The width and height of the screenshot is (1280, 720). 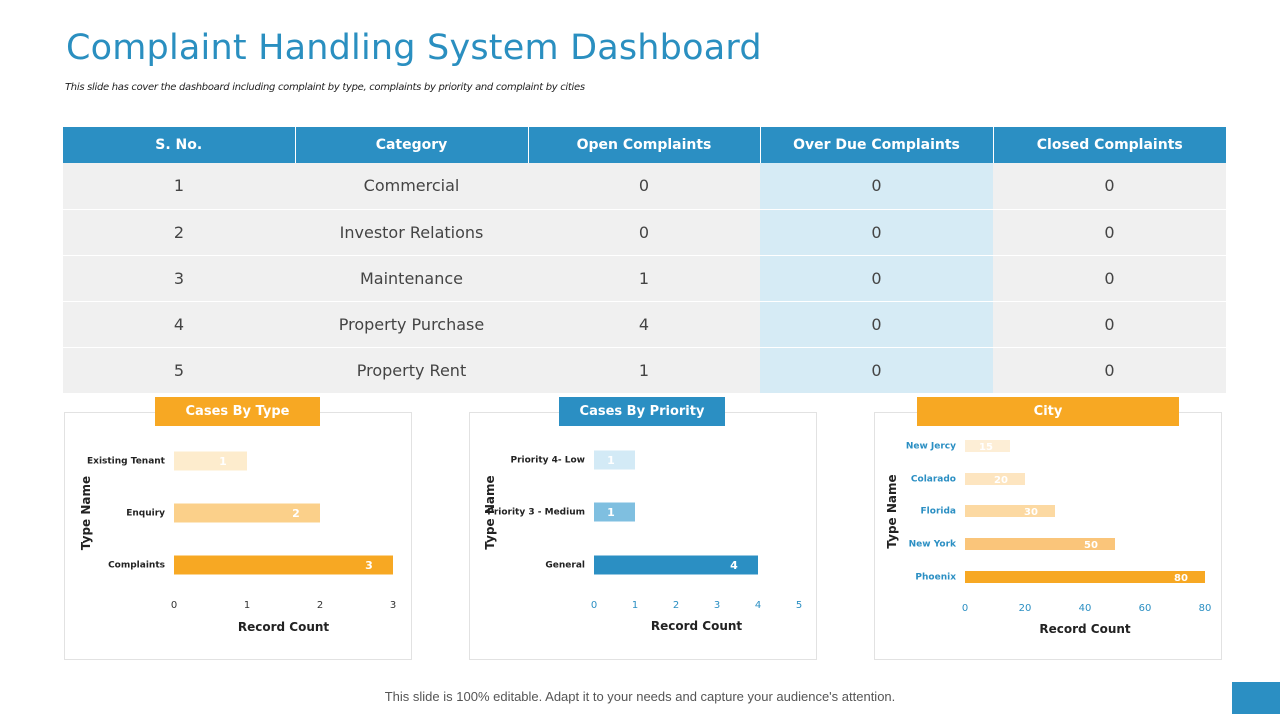 I want to click on category-label: Priority 3 - Medium, so click(x=536, y=513).